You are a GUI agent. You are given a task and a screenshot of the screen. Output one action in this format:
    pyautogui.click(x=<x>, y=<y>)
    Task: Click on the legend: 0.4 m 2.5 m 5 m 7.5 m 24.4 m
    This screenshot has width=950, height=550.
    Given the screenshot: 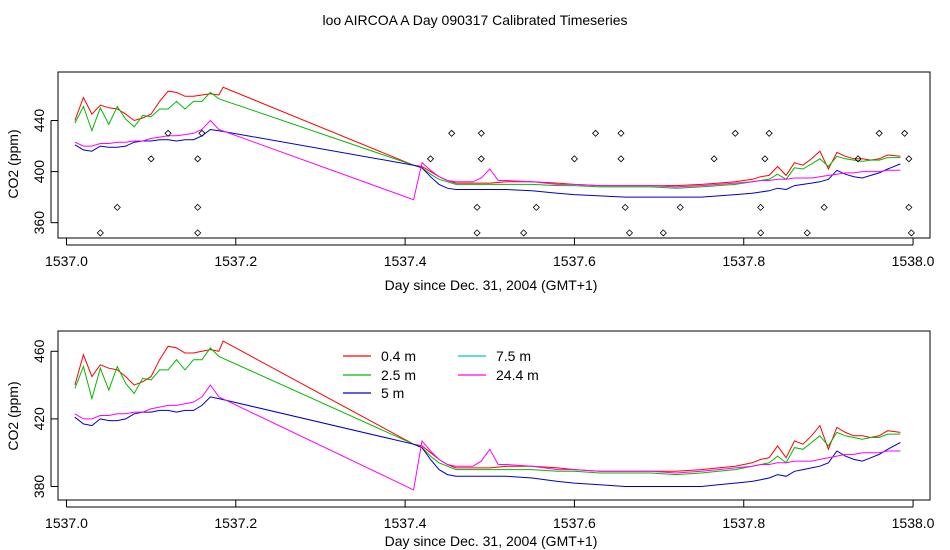 What is the action you would take?
    pyautogui.click(x=441, y=374)
    